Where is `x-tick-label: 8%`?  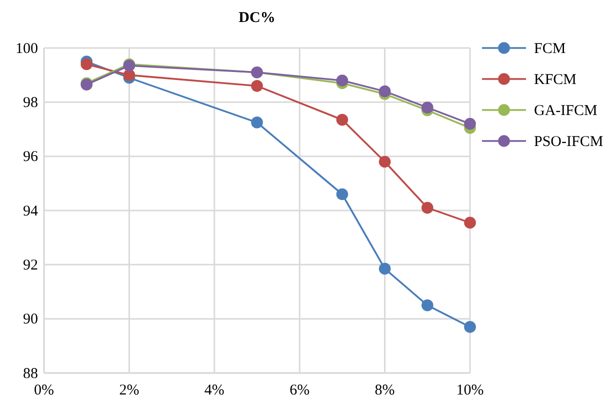
x-tick-label: 8% is located at coordinates (384, 390).